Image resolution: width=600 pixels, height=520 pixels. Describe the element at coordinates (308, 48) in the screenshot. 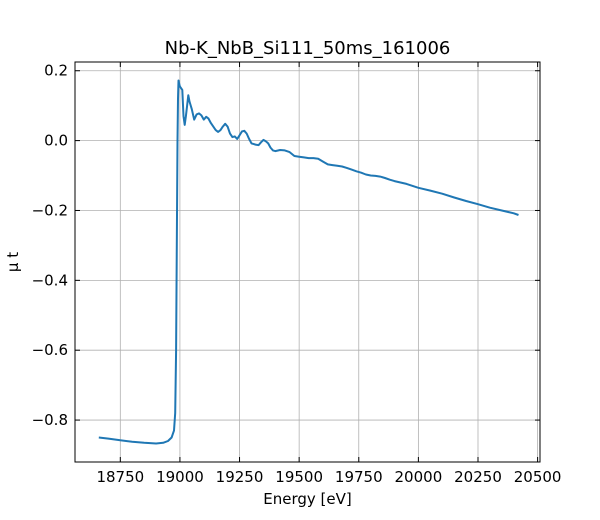

I see `chart-title: Nb-K_NbB_Si111_50ms_161006` at that location.